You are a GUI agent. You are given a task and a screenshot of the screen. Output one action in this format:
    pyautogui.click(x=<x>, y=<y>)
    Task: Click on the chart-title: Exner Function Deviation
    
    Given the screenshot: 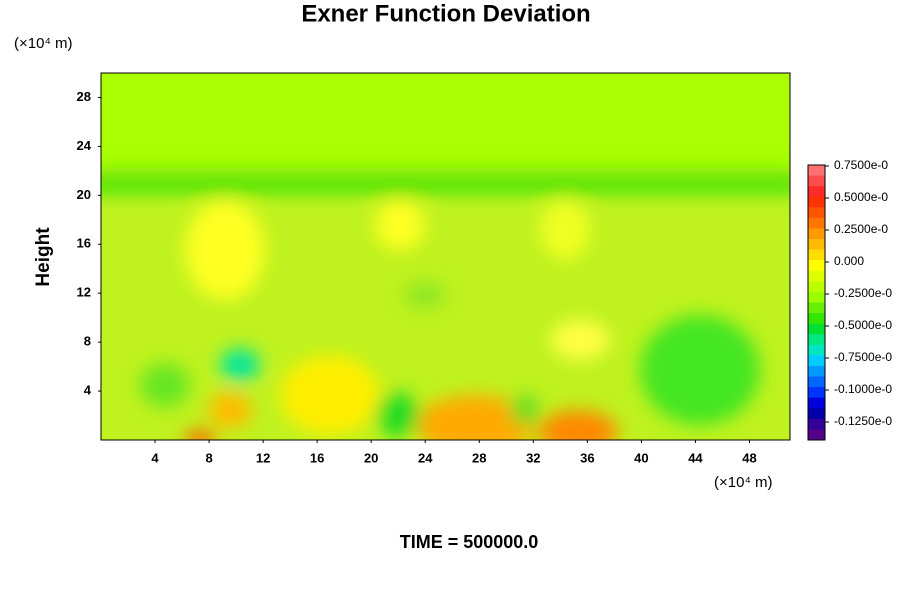 What is the action you would take?
    pyautogui.click(x=445, y=13)
    